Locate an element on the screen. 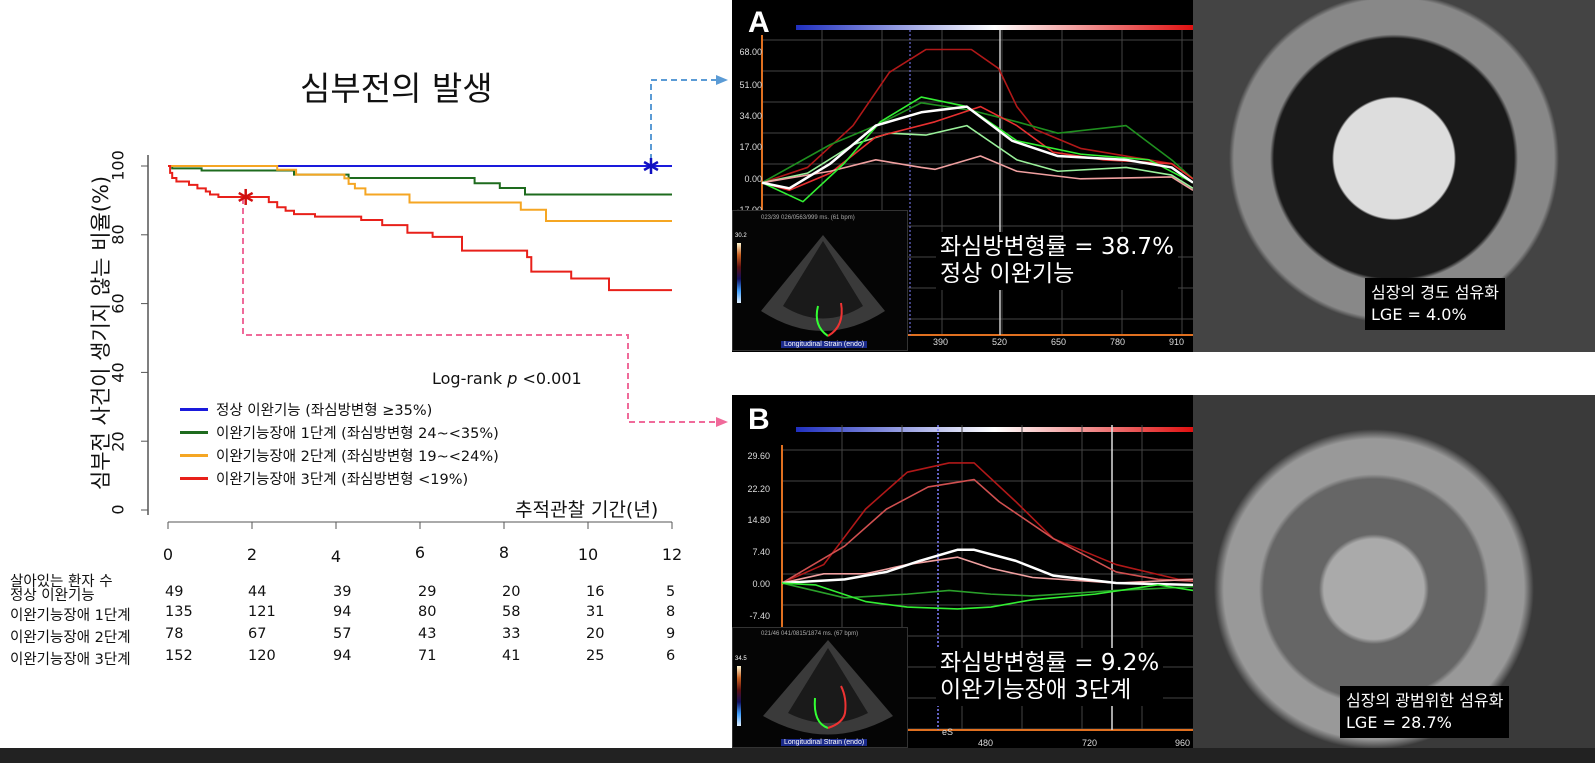  risk-cell: 16 is located at coordinates (595, 592).